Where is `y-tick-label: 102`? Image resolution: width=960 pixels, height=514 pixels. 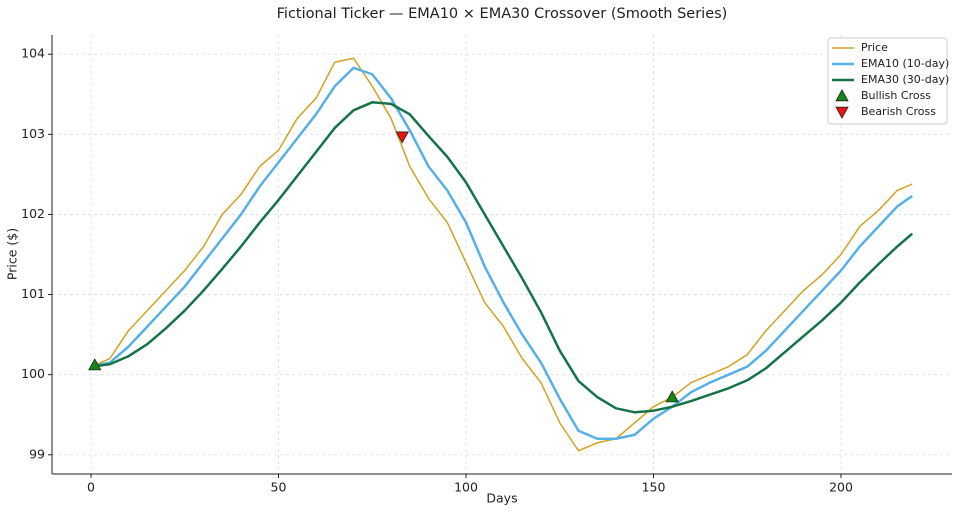 y-tick-label: 102 is located at coordinates (33, 213).